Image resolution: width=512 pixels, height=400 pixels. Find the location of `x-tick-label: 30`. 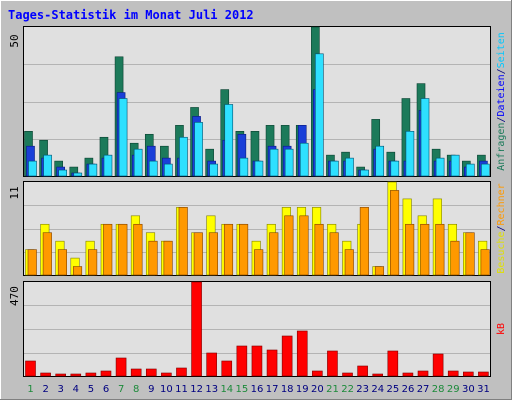

x-tick-label: 30 is located at coordinates (468, 389).